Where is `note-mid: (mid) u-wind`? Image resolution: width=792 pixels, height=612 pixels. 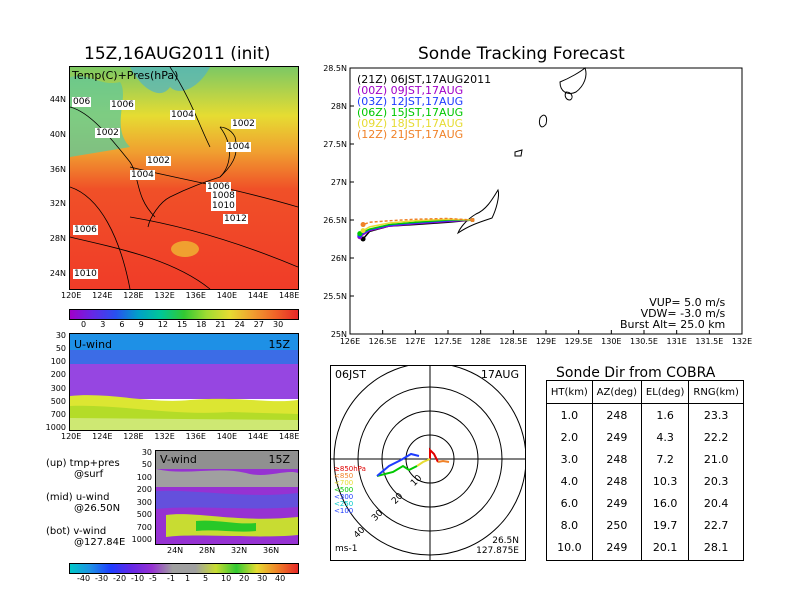 note-mid: (mid) u-wind is located at coordinates (78, 497).